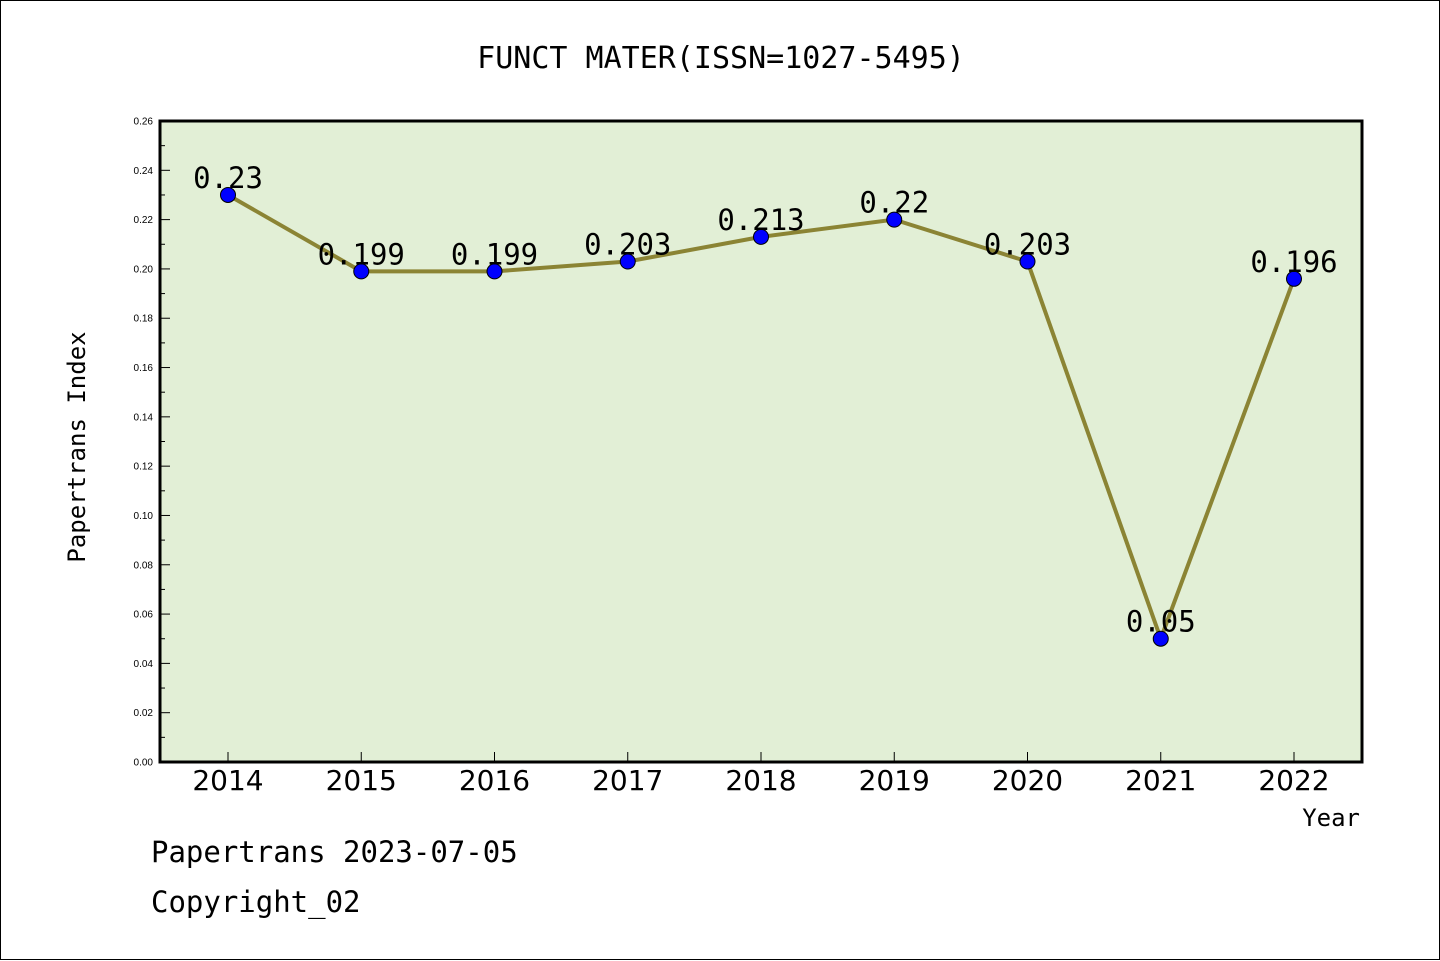 The width and height of the screenshot is (1440, 961). I want to click on x-tick-label: 2016, so click(494, 780).